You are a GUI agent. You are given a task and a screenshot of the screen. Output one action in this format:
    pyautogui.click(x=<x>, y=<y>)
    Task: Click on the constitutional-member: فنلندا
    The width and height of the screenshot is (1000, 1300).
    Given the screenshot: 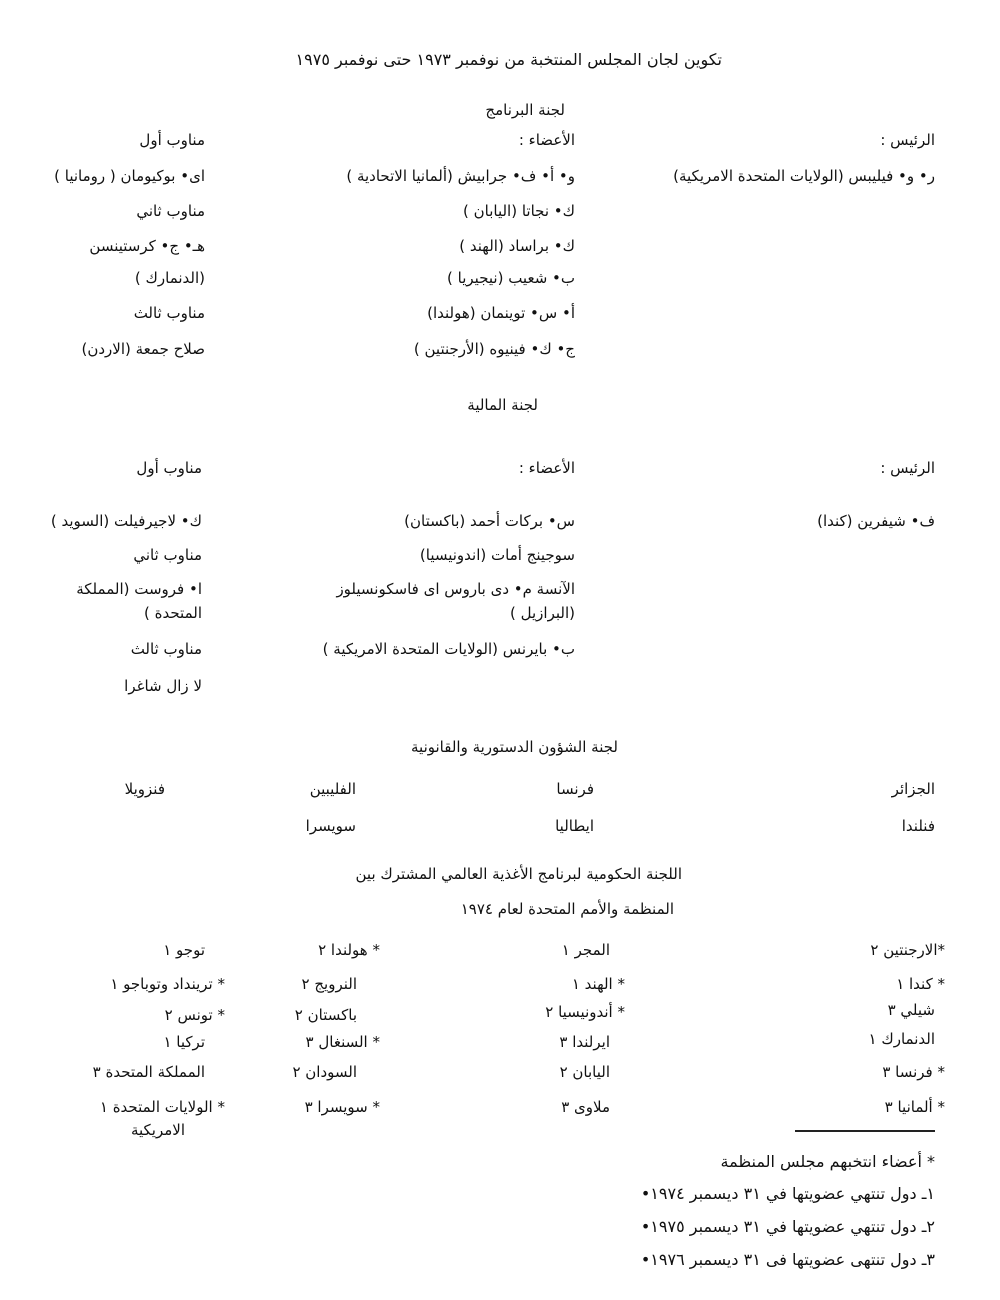 What is the action you would take?
    pyautogui.click(x=918, y=826)
    